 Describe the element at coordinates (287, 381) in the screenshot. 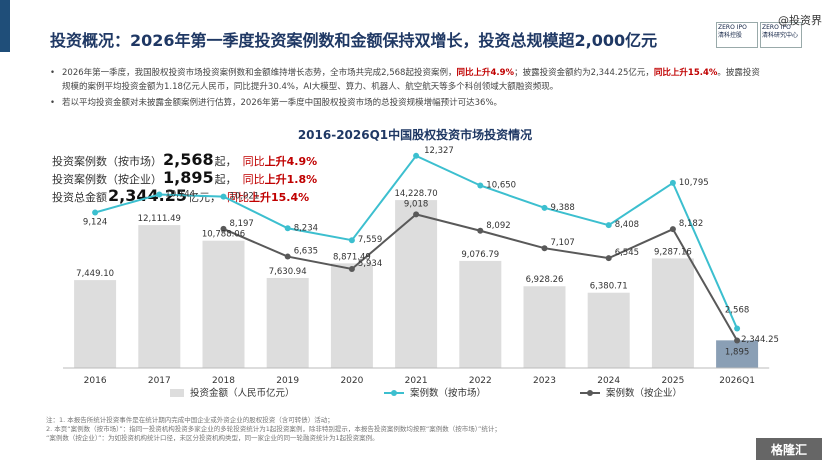

I see `x-tick-label: 2019` at that location.